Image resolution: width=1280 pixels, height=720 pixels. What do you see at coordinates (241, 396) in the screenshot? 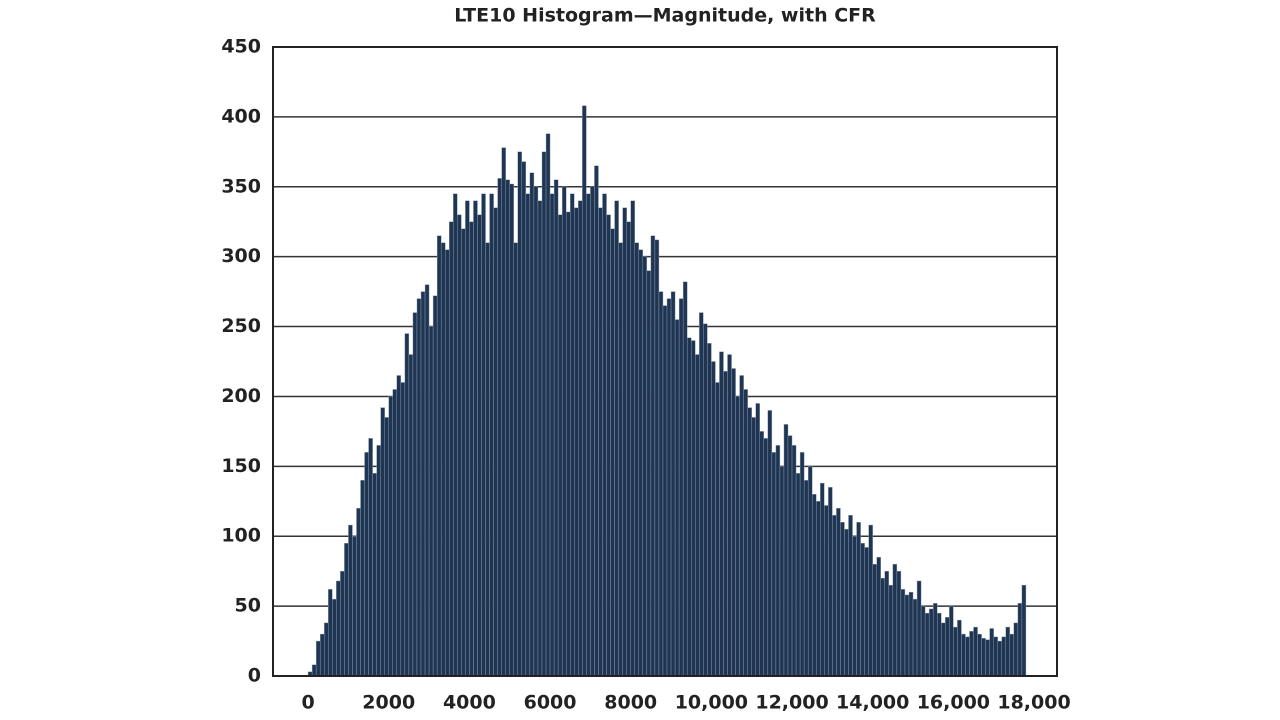
I see `y-tick-label: 200` at bounding box center [241, 396].